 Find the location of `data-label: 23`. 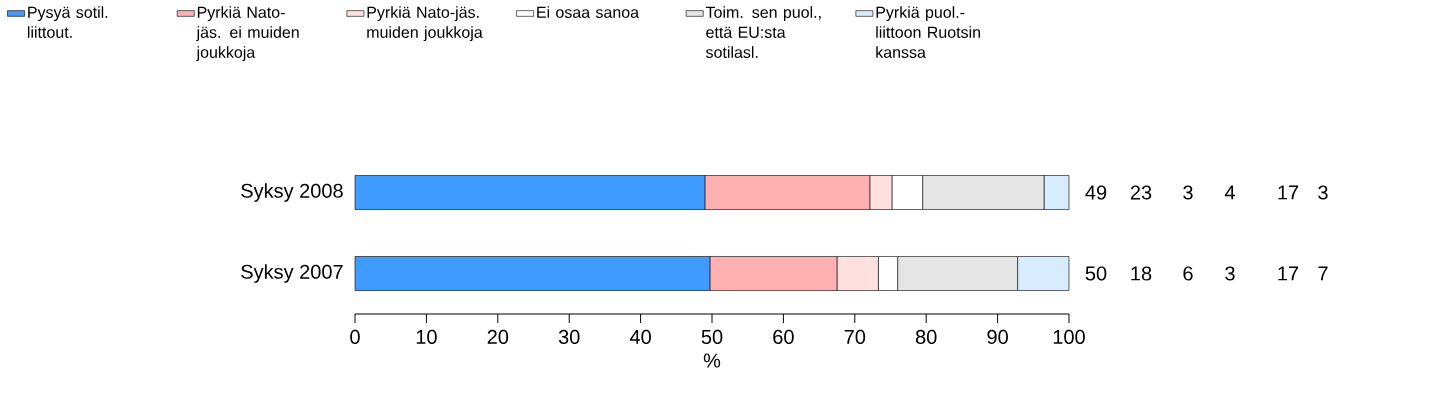

data-label: 23 is located at coordinates (1141, 192).